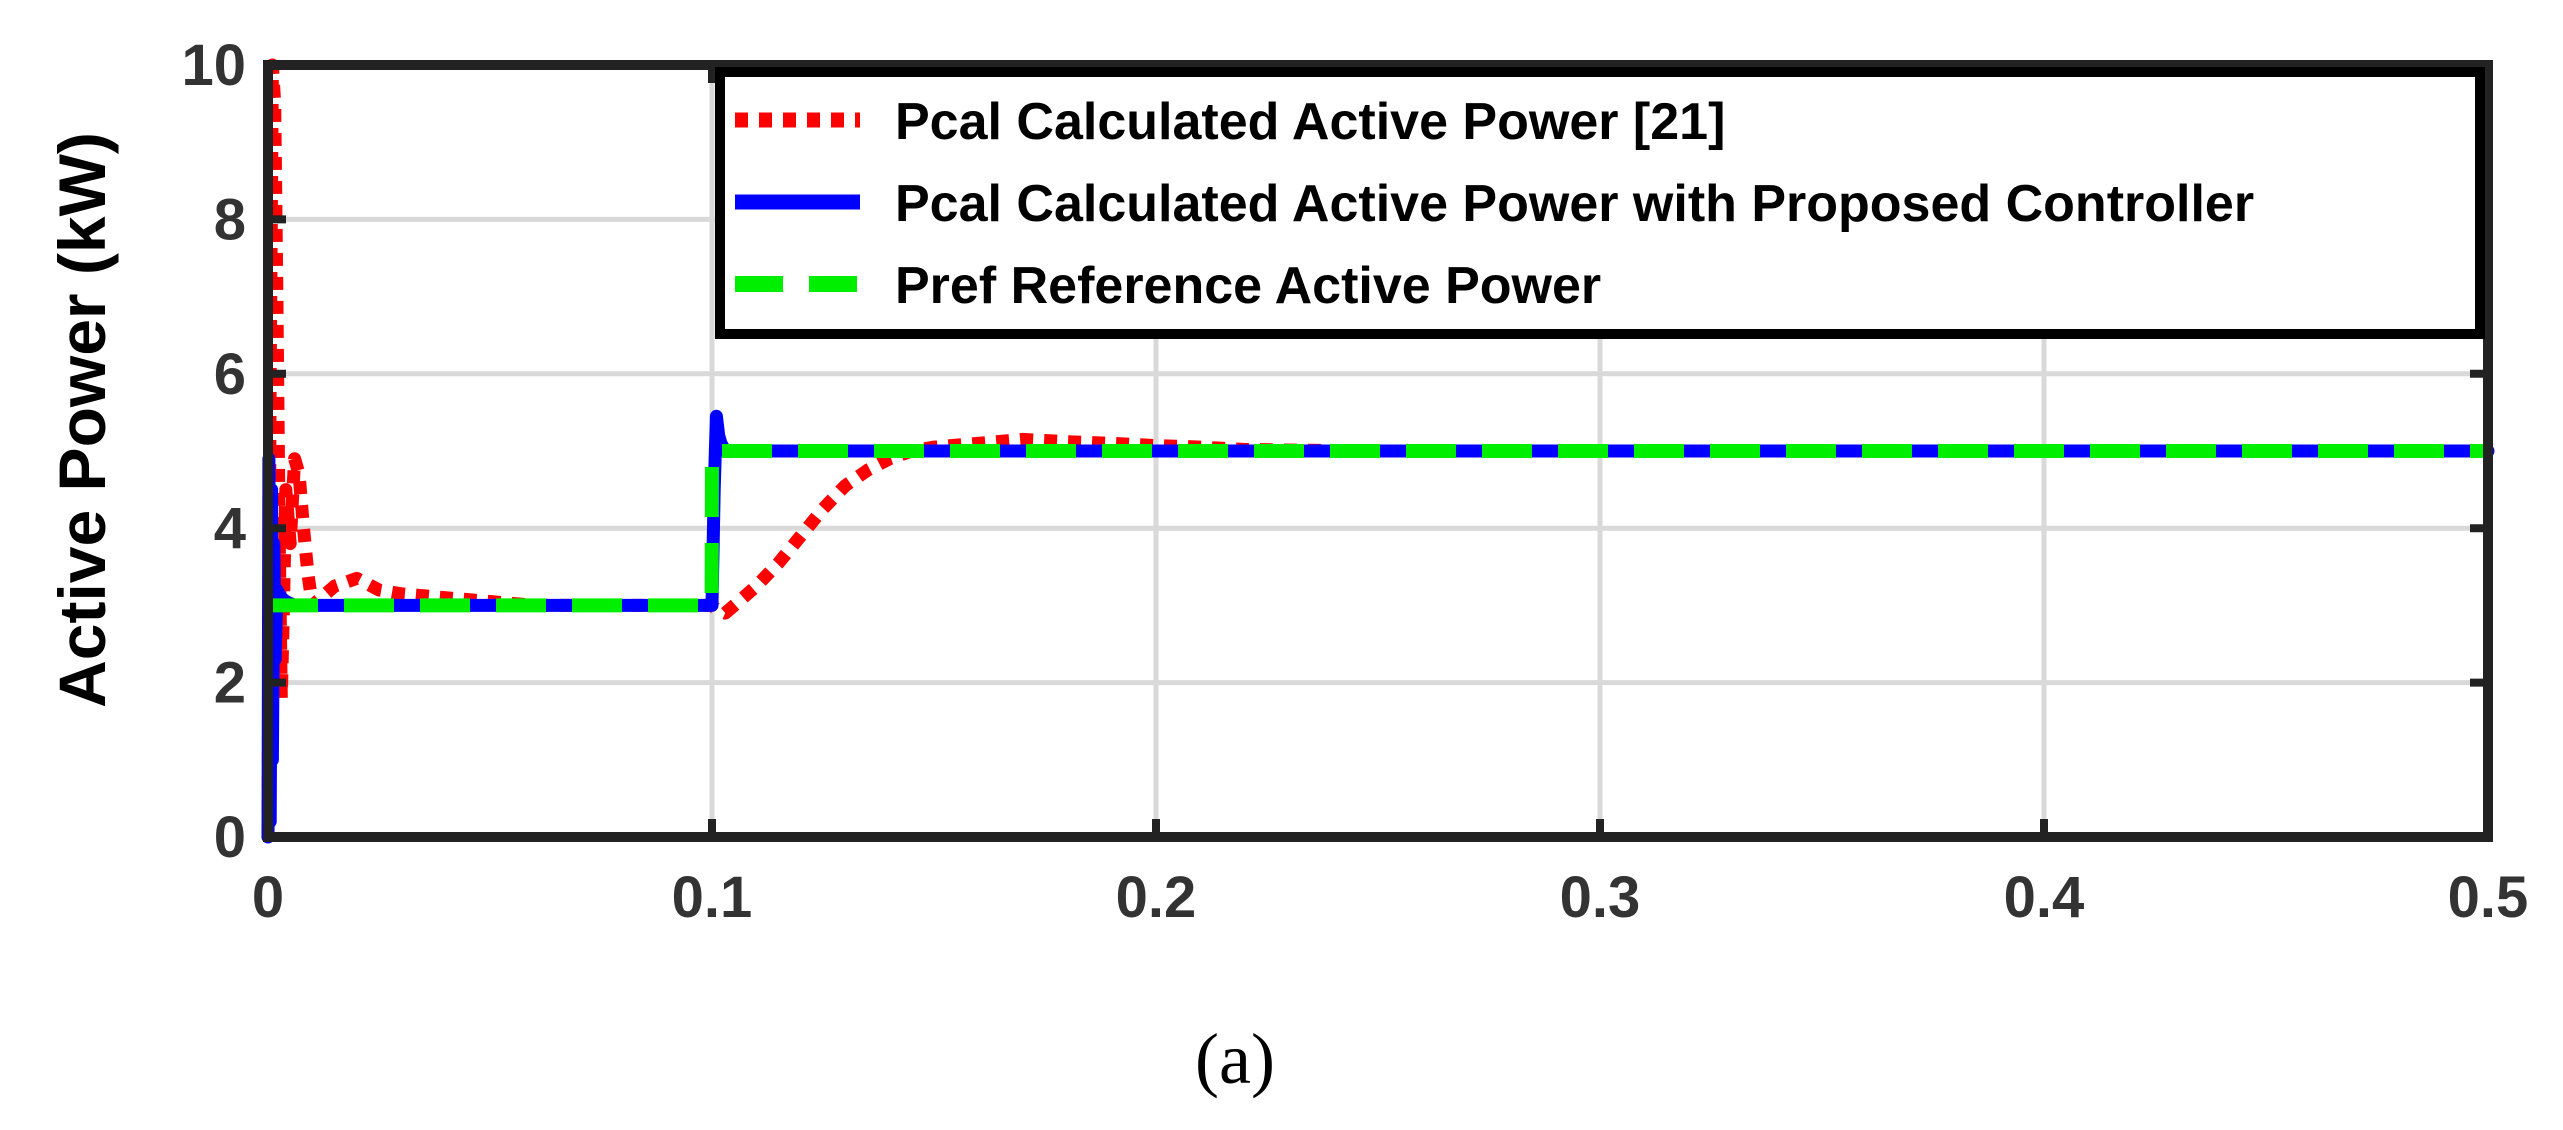  I want to click on figure-caption: (a), so click(1235, 1059).